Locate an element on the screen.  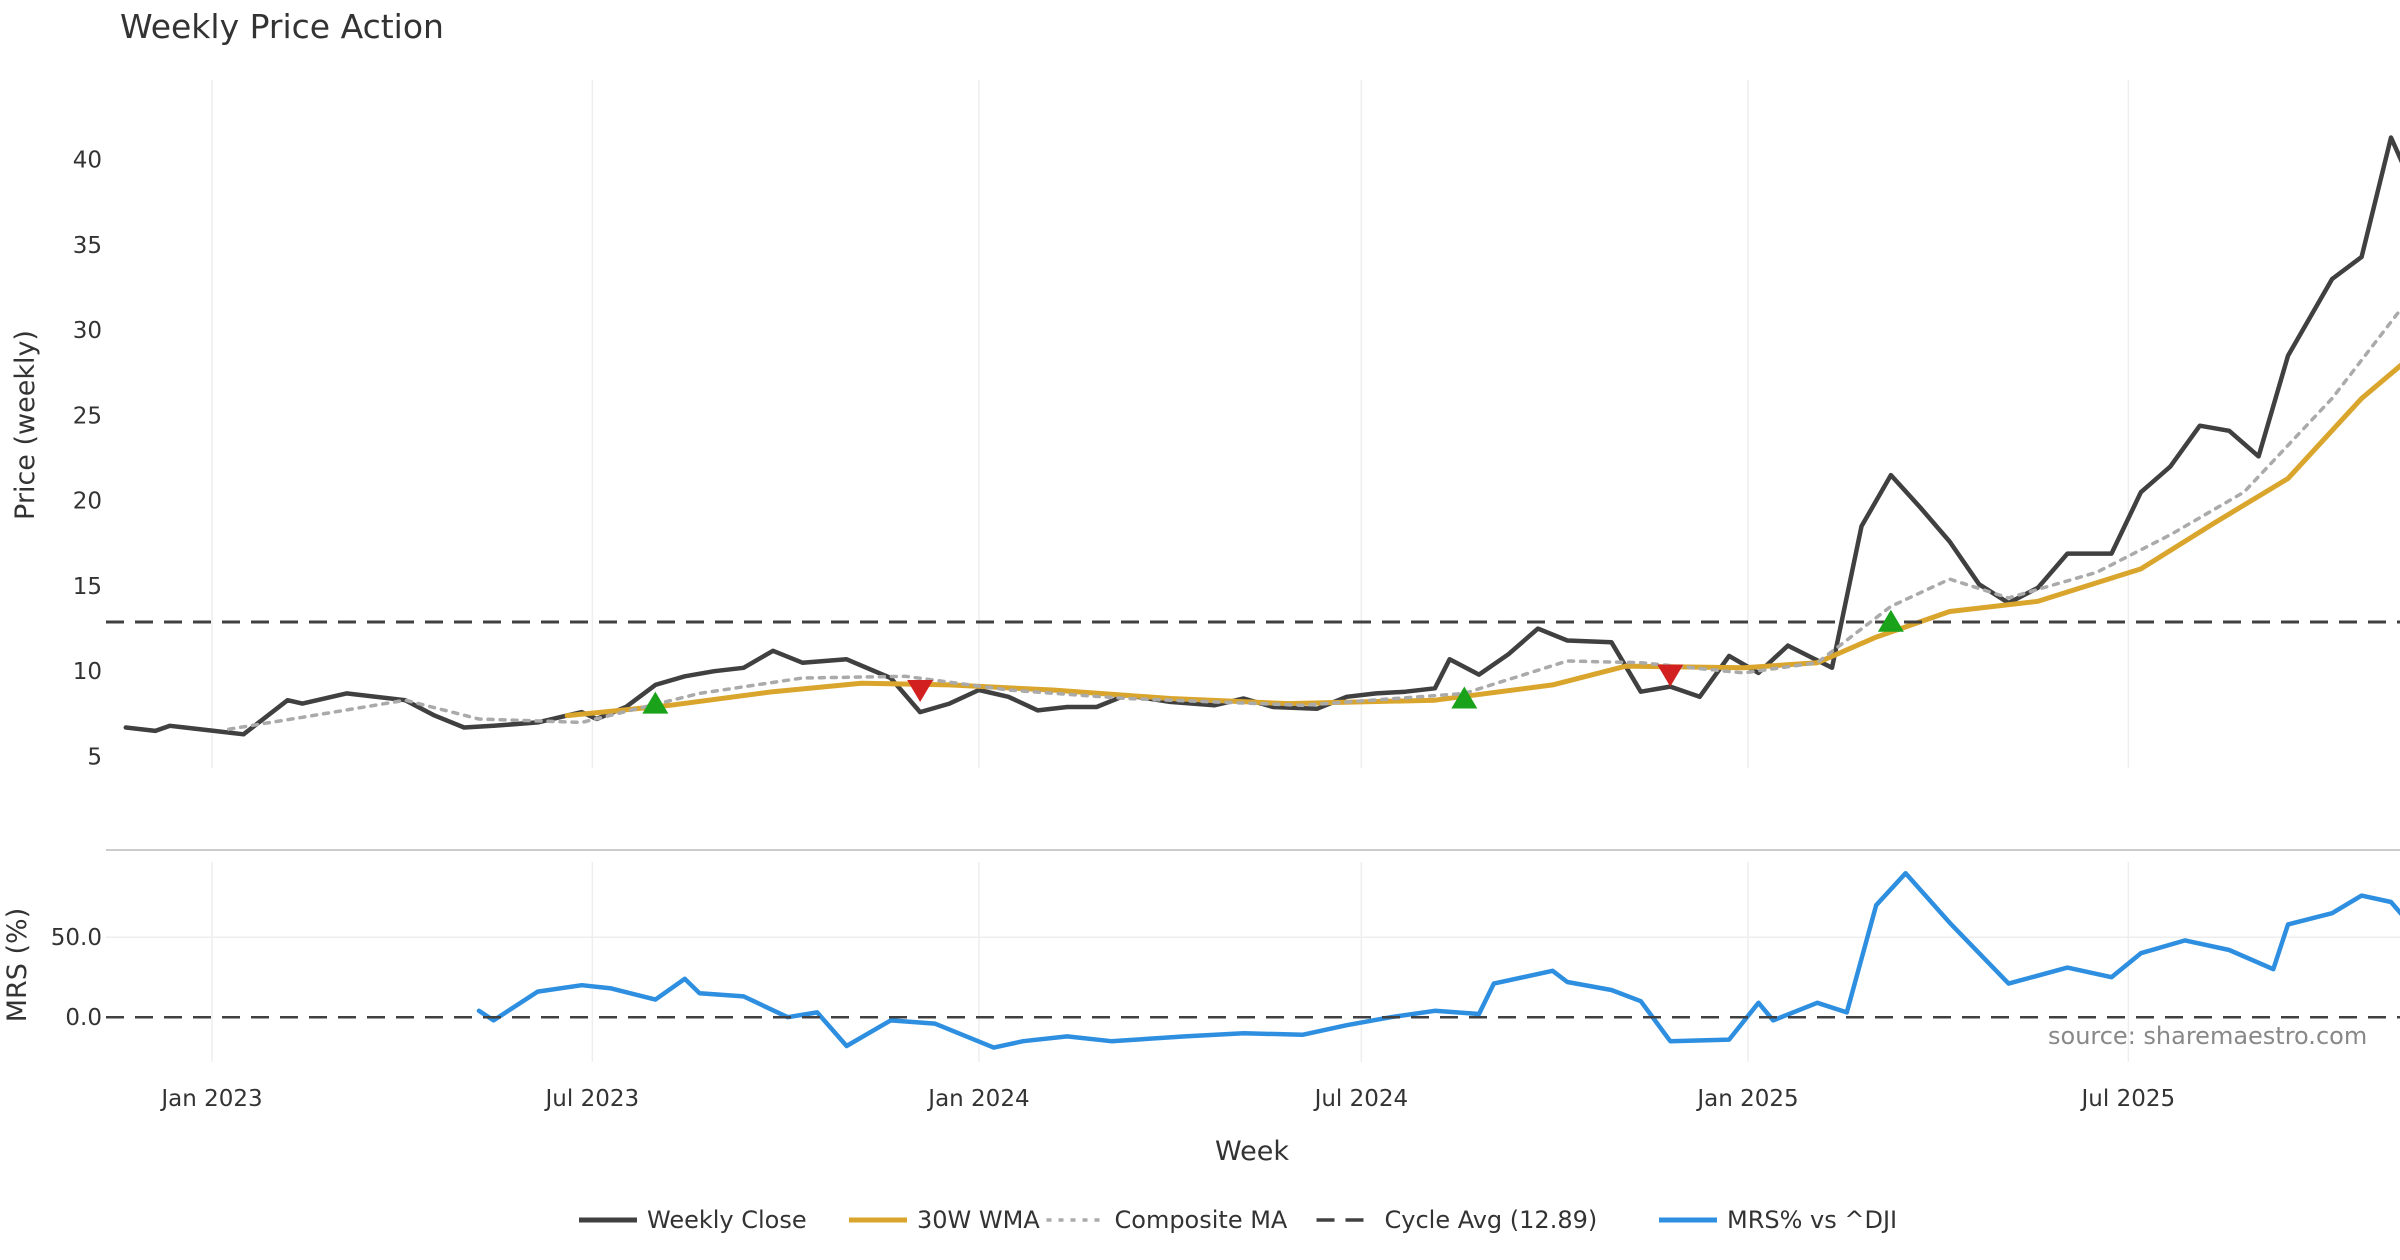
legend-label: Weekly Close is located at coordinates (727, 1220).